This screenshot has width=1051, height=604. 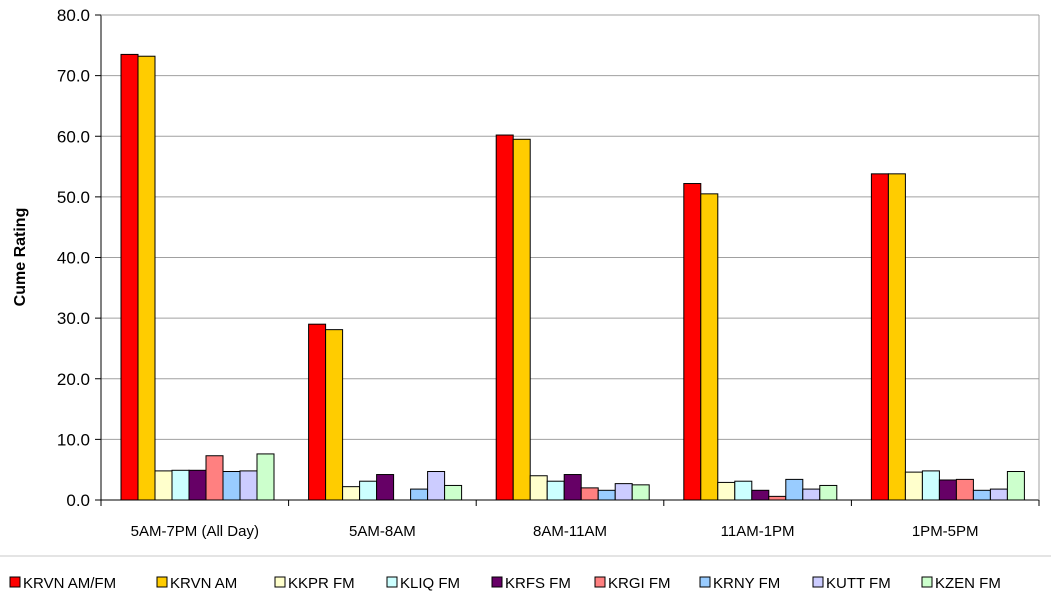 What do you see at coordinates (73, 197) in the screenshot?
I see `y-tick-label: 50.0` at bounding box center [73, 197].